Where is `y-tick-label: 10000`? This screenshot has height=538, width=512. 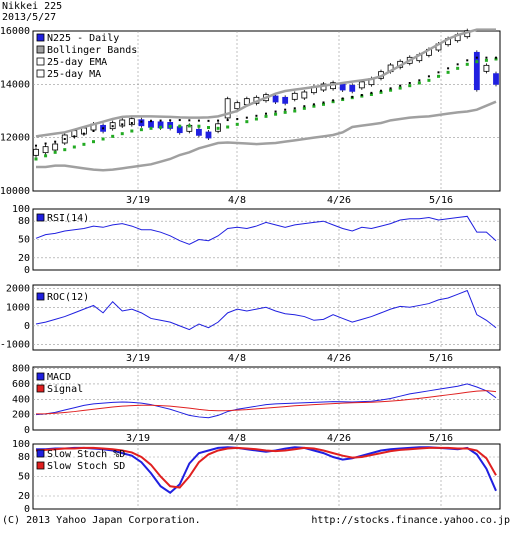 y-tick-label: 10000 is located at coordinates (15, 191).